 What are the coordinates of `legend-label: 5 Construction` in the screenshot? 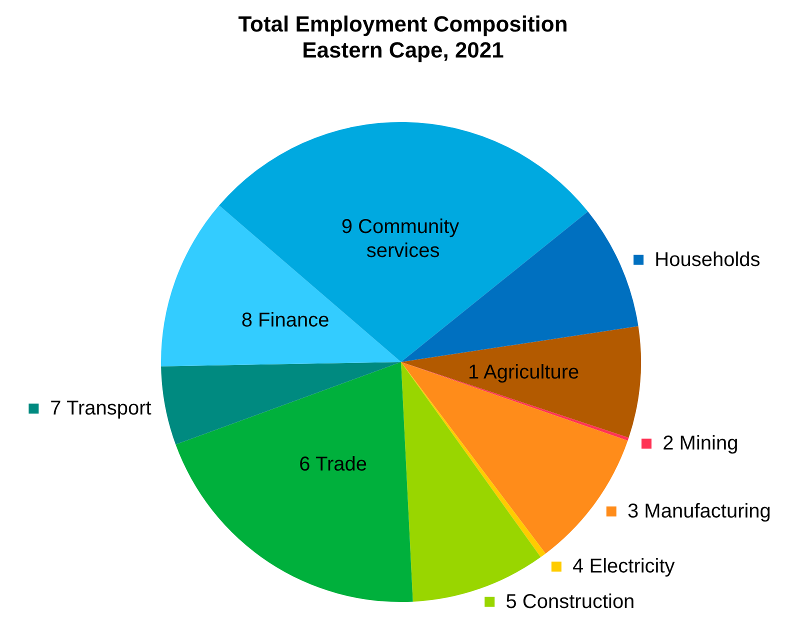 It's located at (564, 601).